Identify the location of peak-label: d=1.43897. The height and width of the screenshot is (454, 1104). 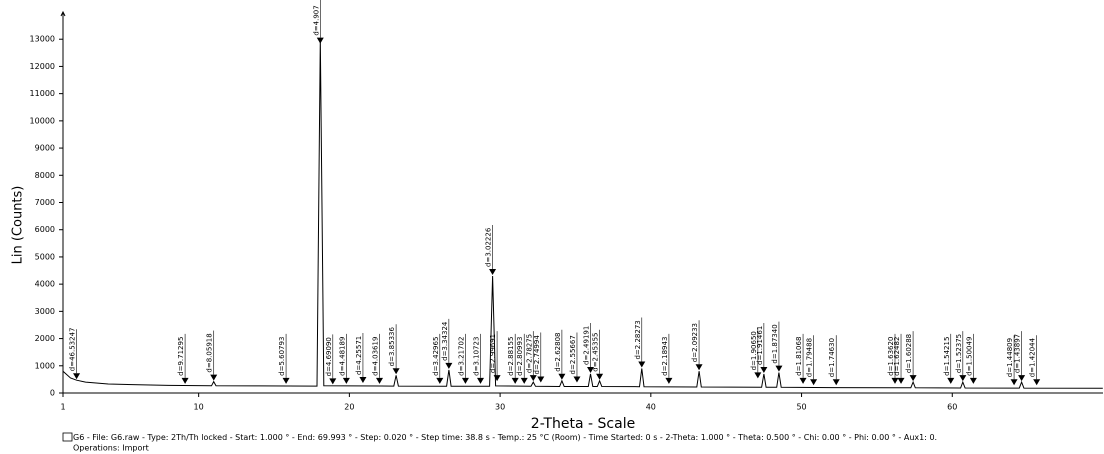
(1018, 353).